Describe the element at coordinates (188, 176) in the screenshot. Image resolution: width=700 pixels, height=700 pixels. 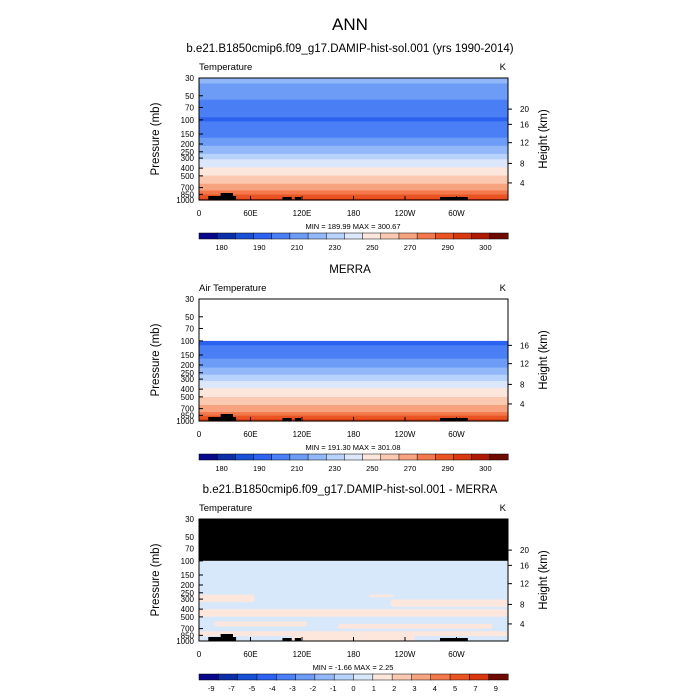
I see `y-tick-label: 500` at that location.